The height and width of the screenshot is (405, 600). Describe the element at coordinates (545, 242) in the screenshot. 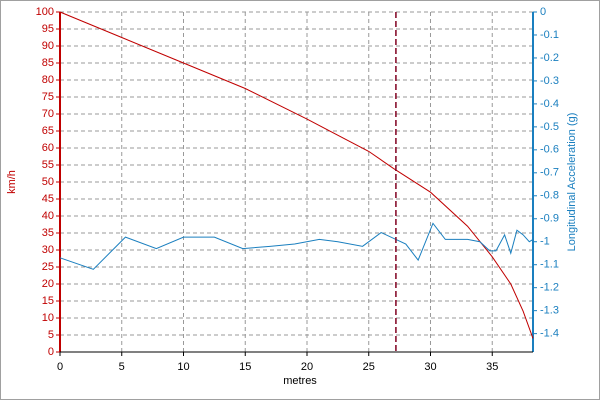

I see `y2-tick-label: -1` at that location.